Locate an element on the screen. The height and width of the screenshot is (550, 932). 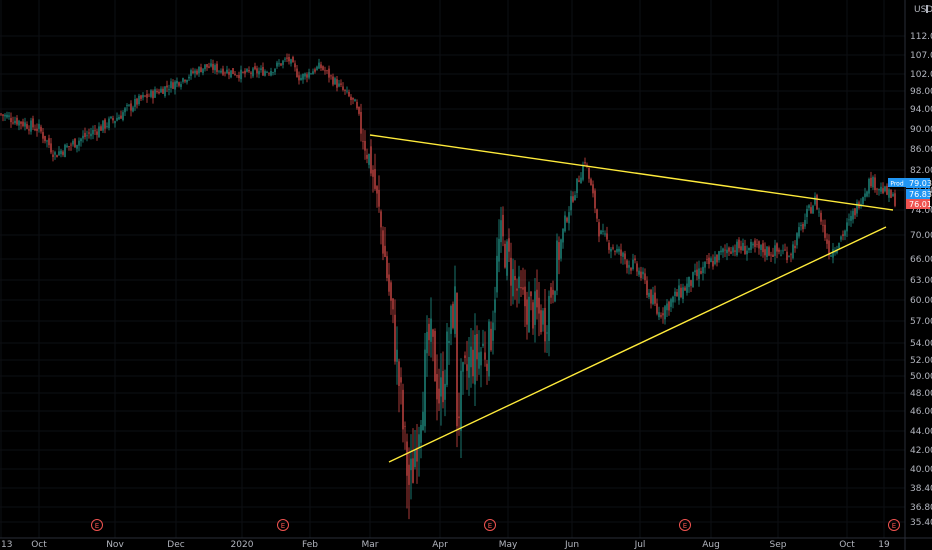
price-tick-label: 46.00 is located at coordinates (921, 412).